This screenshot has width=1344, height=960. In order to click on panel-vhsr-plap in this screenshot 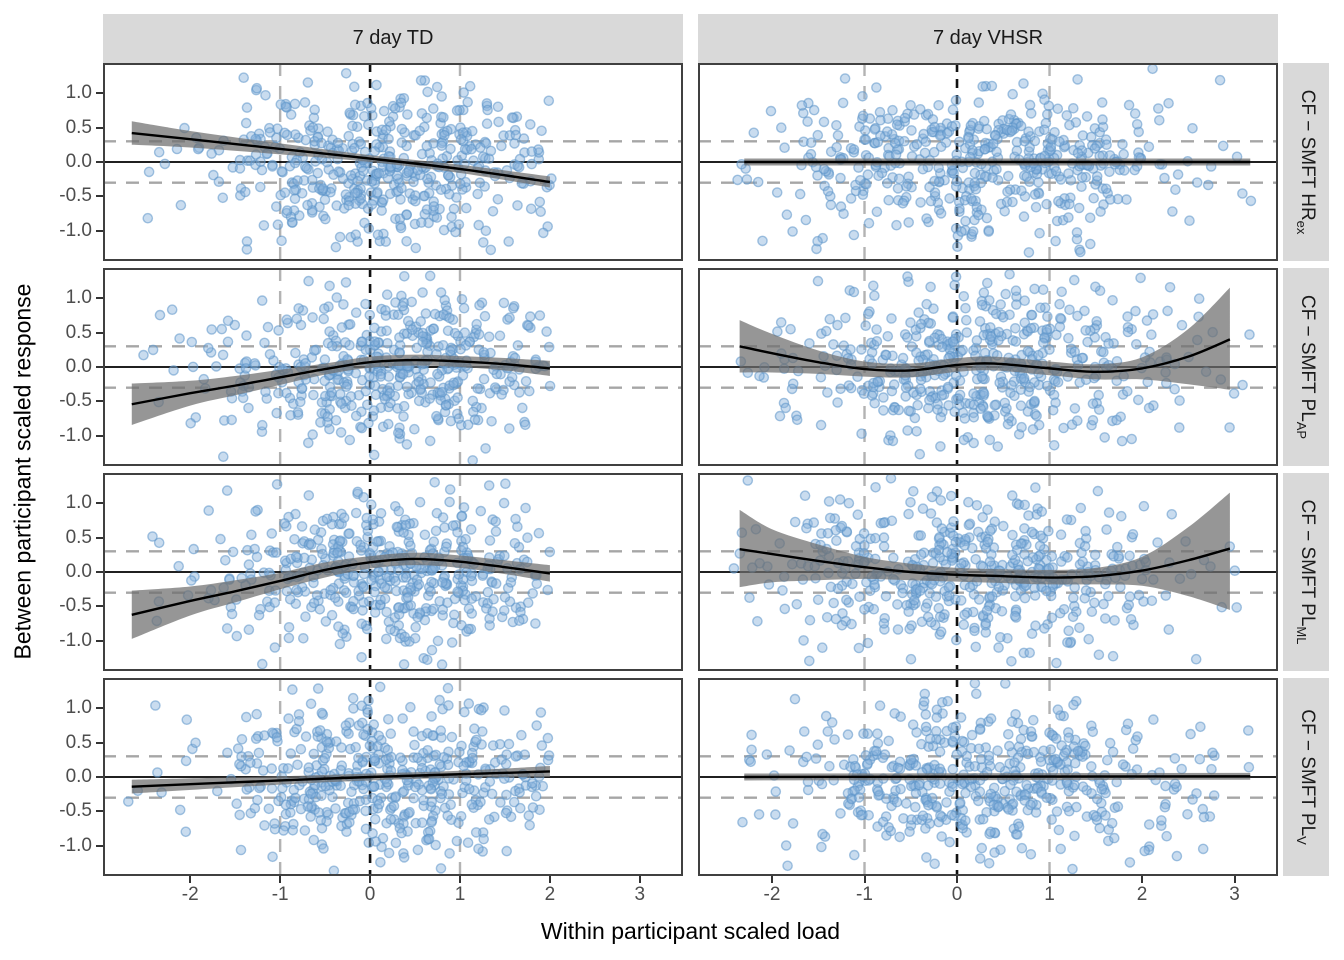, I will do `click(988, 367)`.